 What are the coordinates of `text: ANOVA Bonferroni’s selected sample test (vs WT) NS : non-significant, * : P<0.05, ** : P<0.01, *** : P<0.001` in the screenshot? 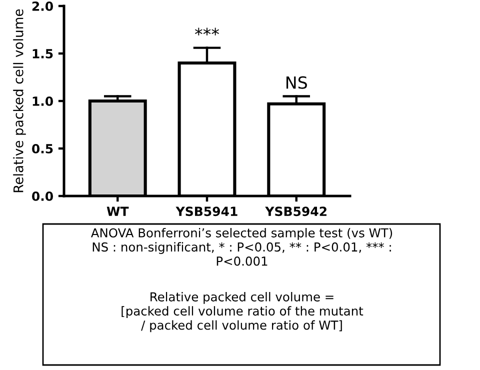 It's located at (241, 247).